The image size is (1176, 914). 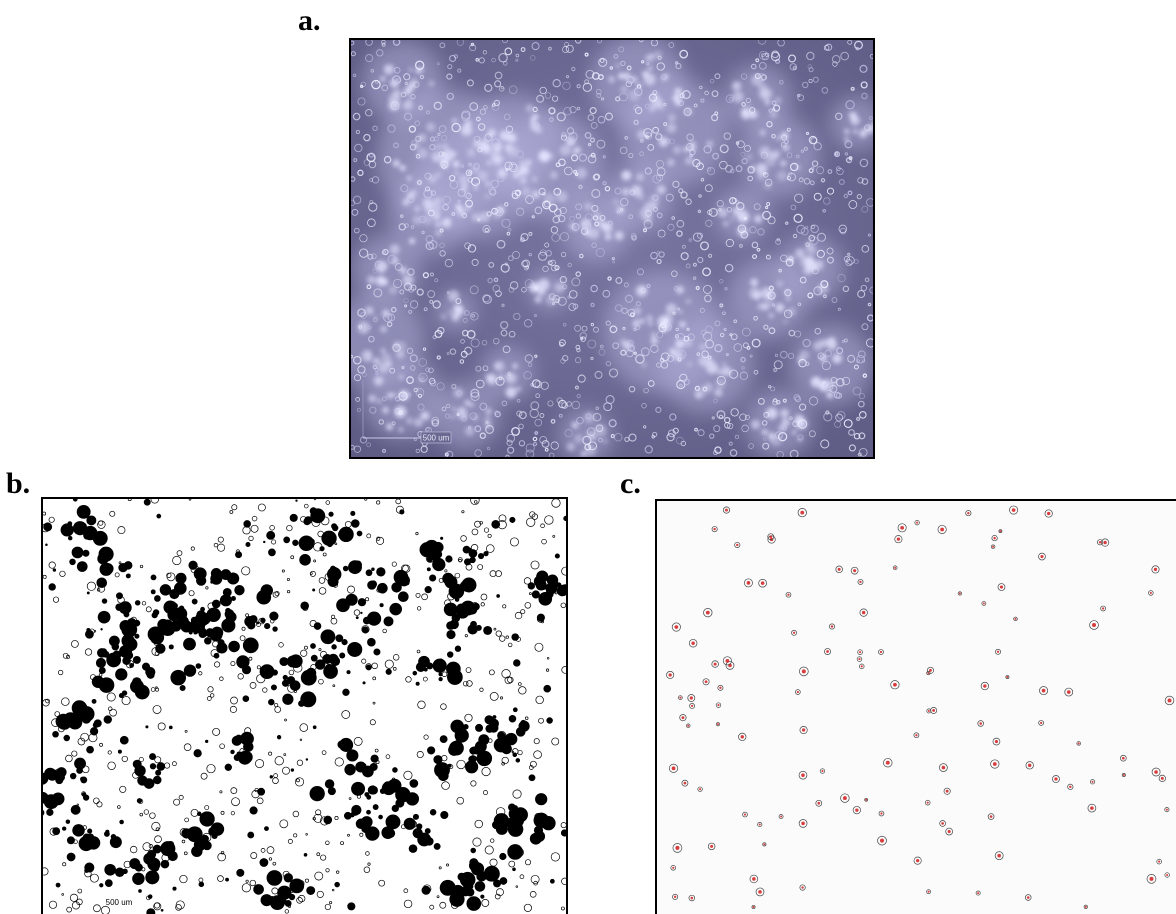 What do you see at coordinates (309, 20) in the screenshot?
I see `panel-a-label: a.` at bounding box center [309, 20].